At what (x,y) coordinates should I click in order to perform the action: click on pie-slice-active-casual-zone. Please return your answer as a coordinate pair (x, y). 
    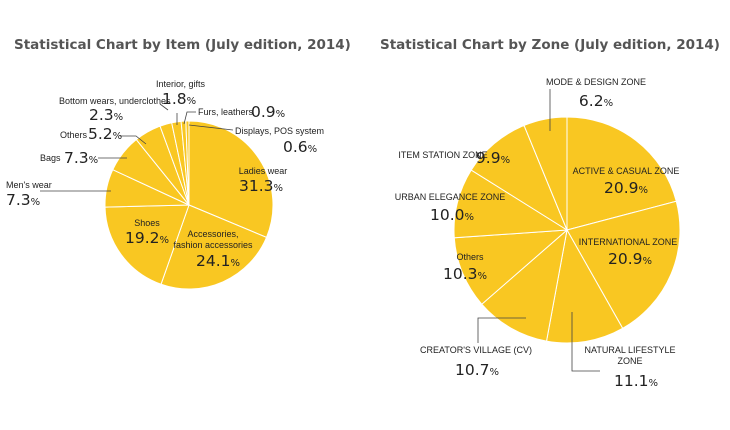
    Looking at the image, I should click on (621, 173).